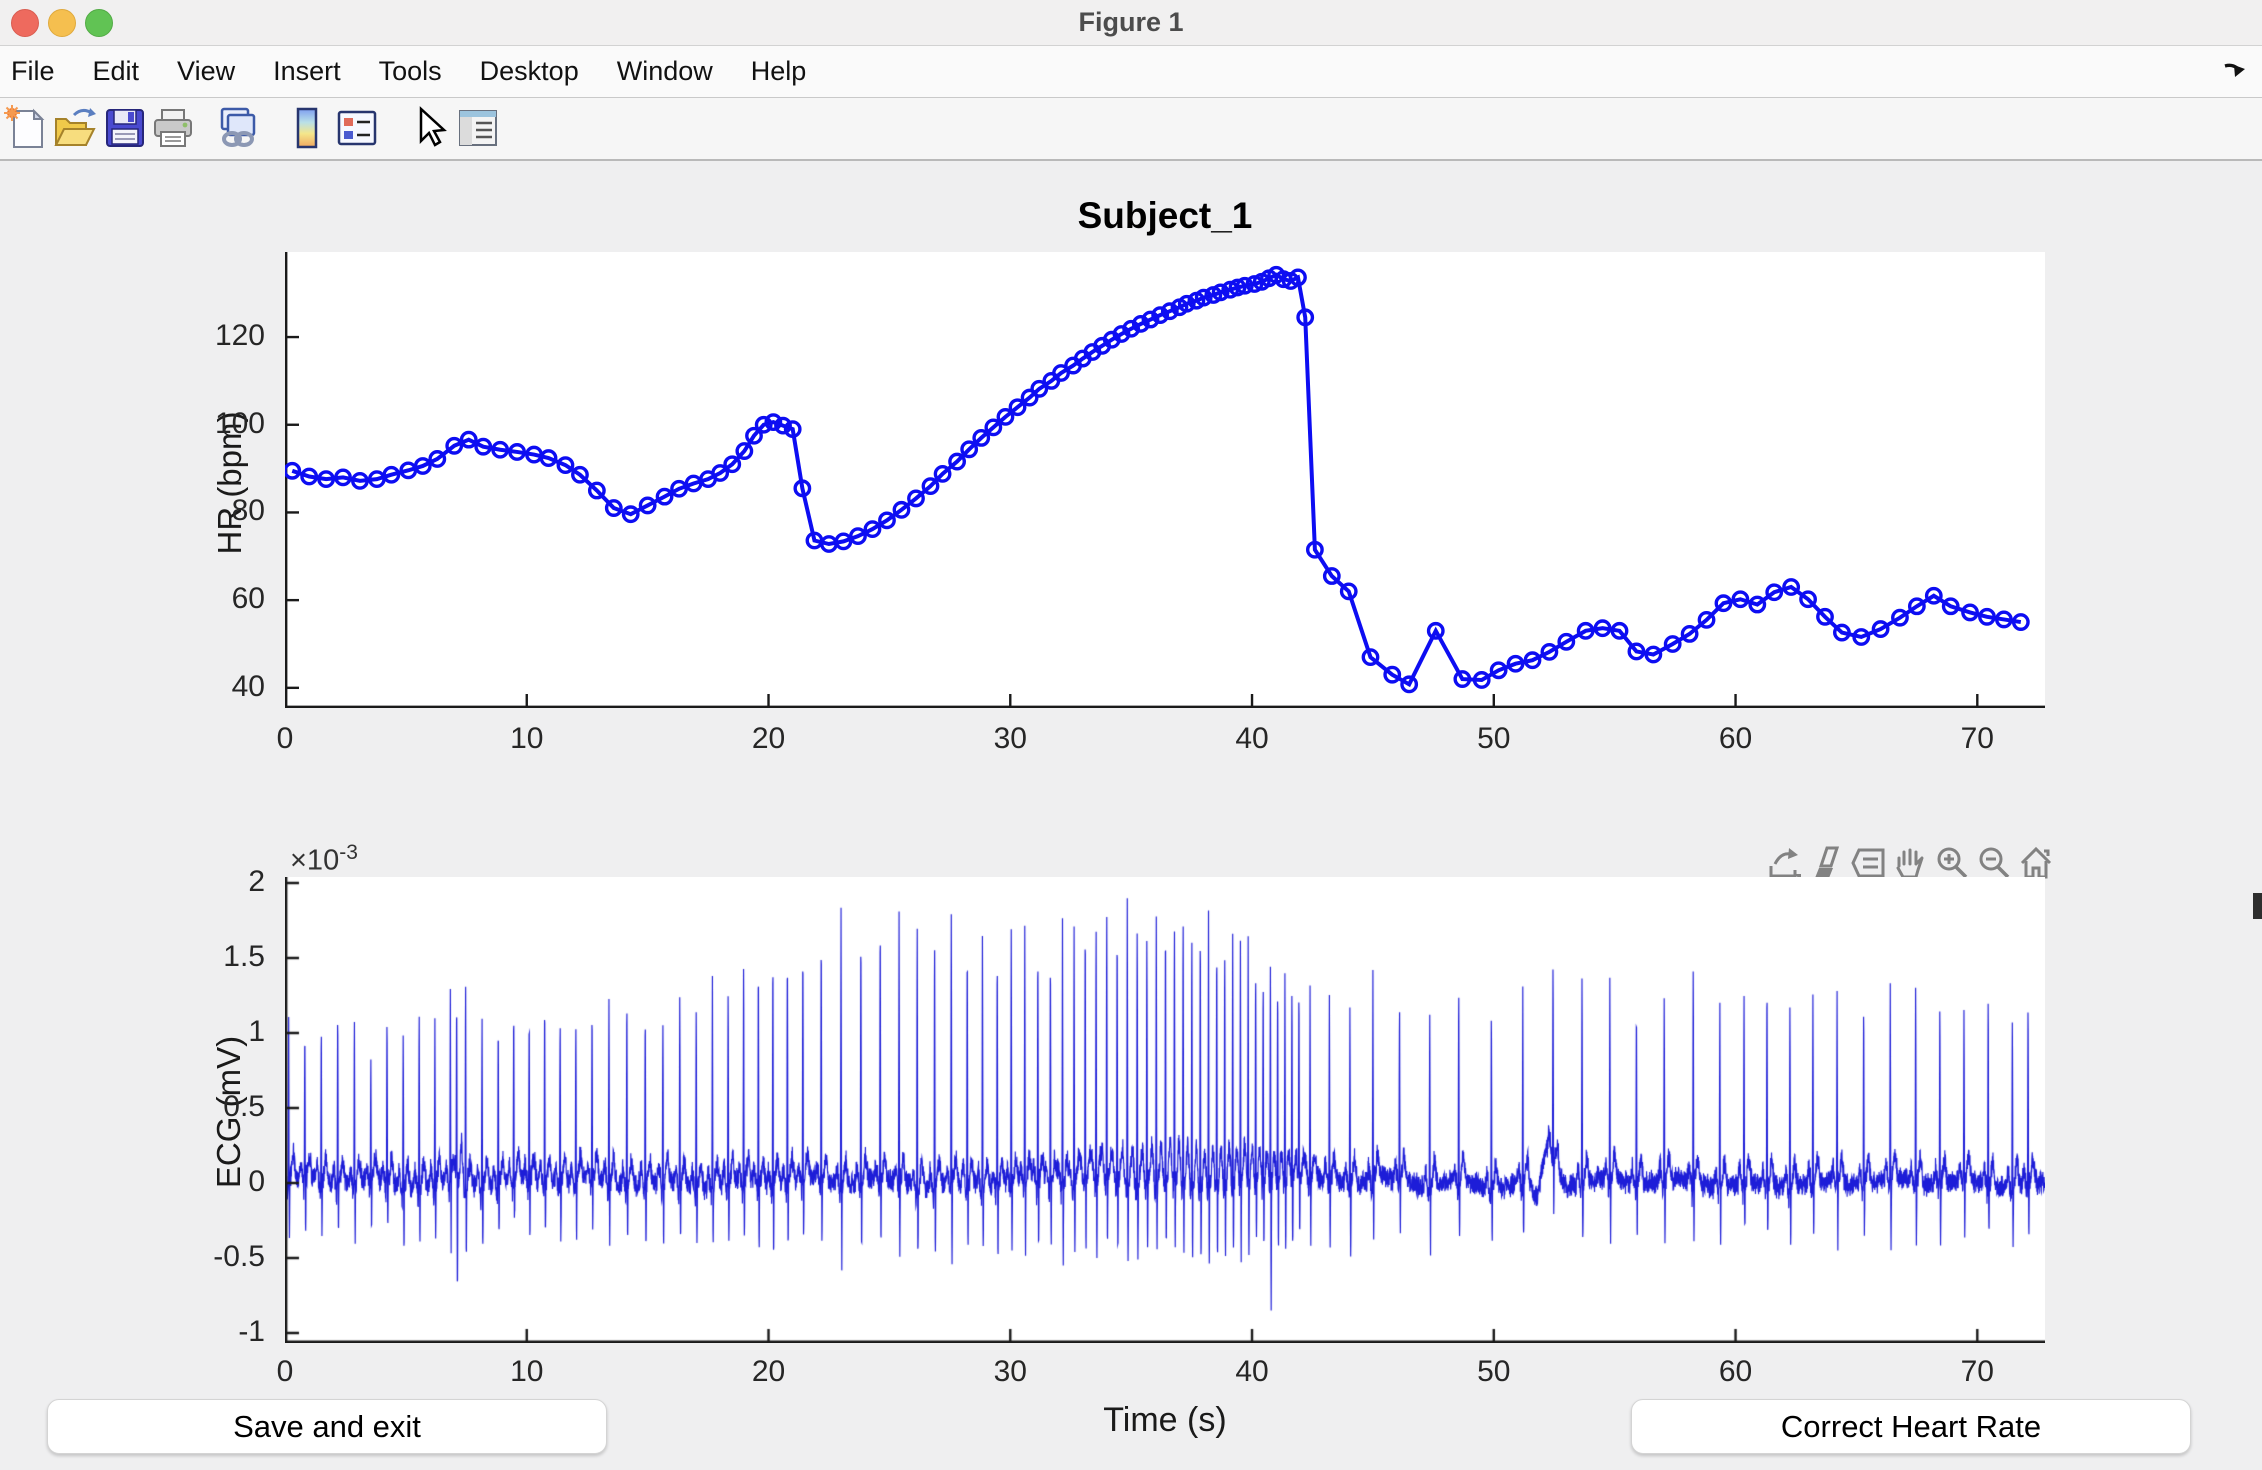 This screenshot has width=2262, height=1470. I want to click on window-title: Figure 1, so click(1131, 22).